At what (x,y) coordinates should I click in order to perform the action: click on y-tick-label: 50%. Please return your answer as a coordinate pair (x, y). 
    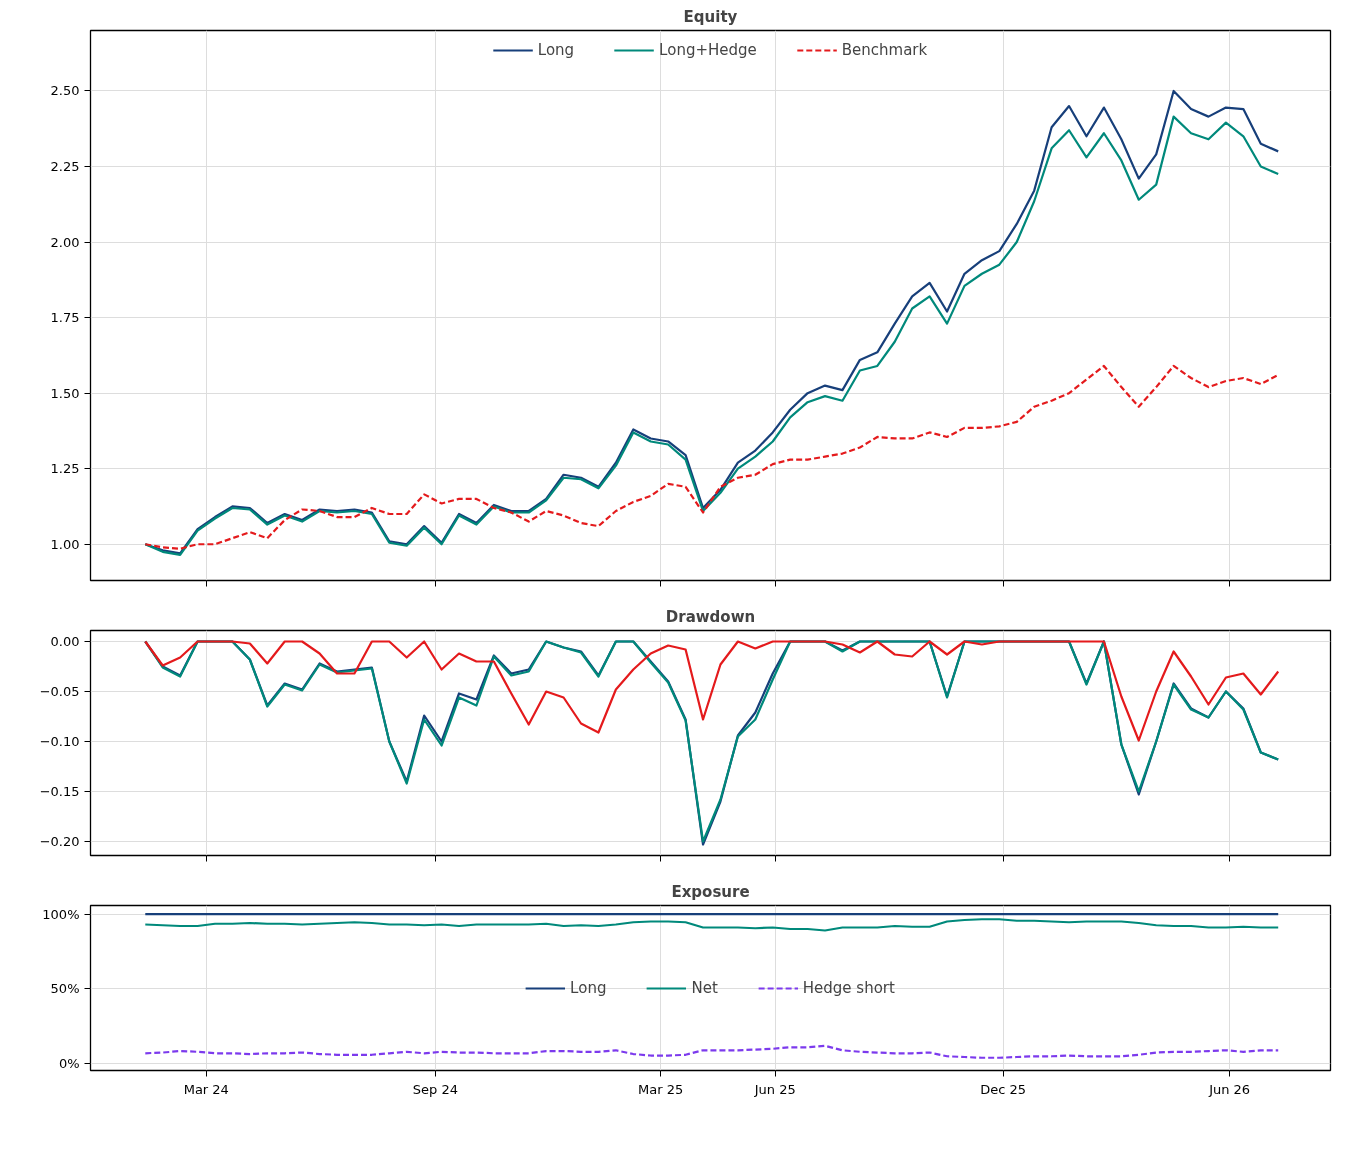
    Looking at the image, I should click on (65, 989).